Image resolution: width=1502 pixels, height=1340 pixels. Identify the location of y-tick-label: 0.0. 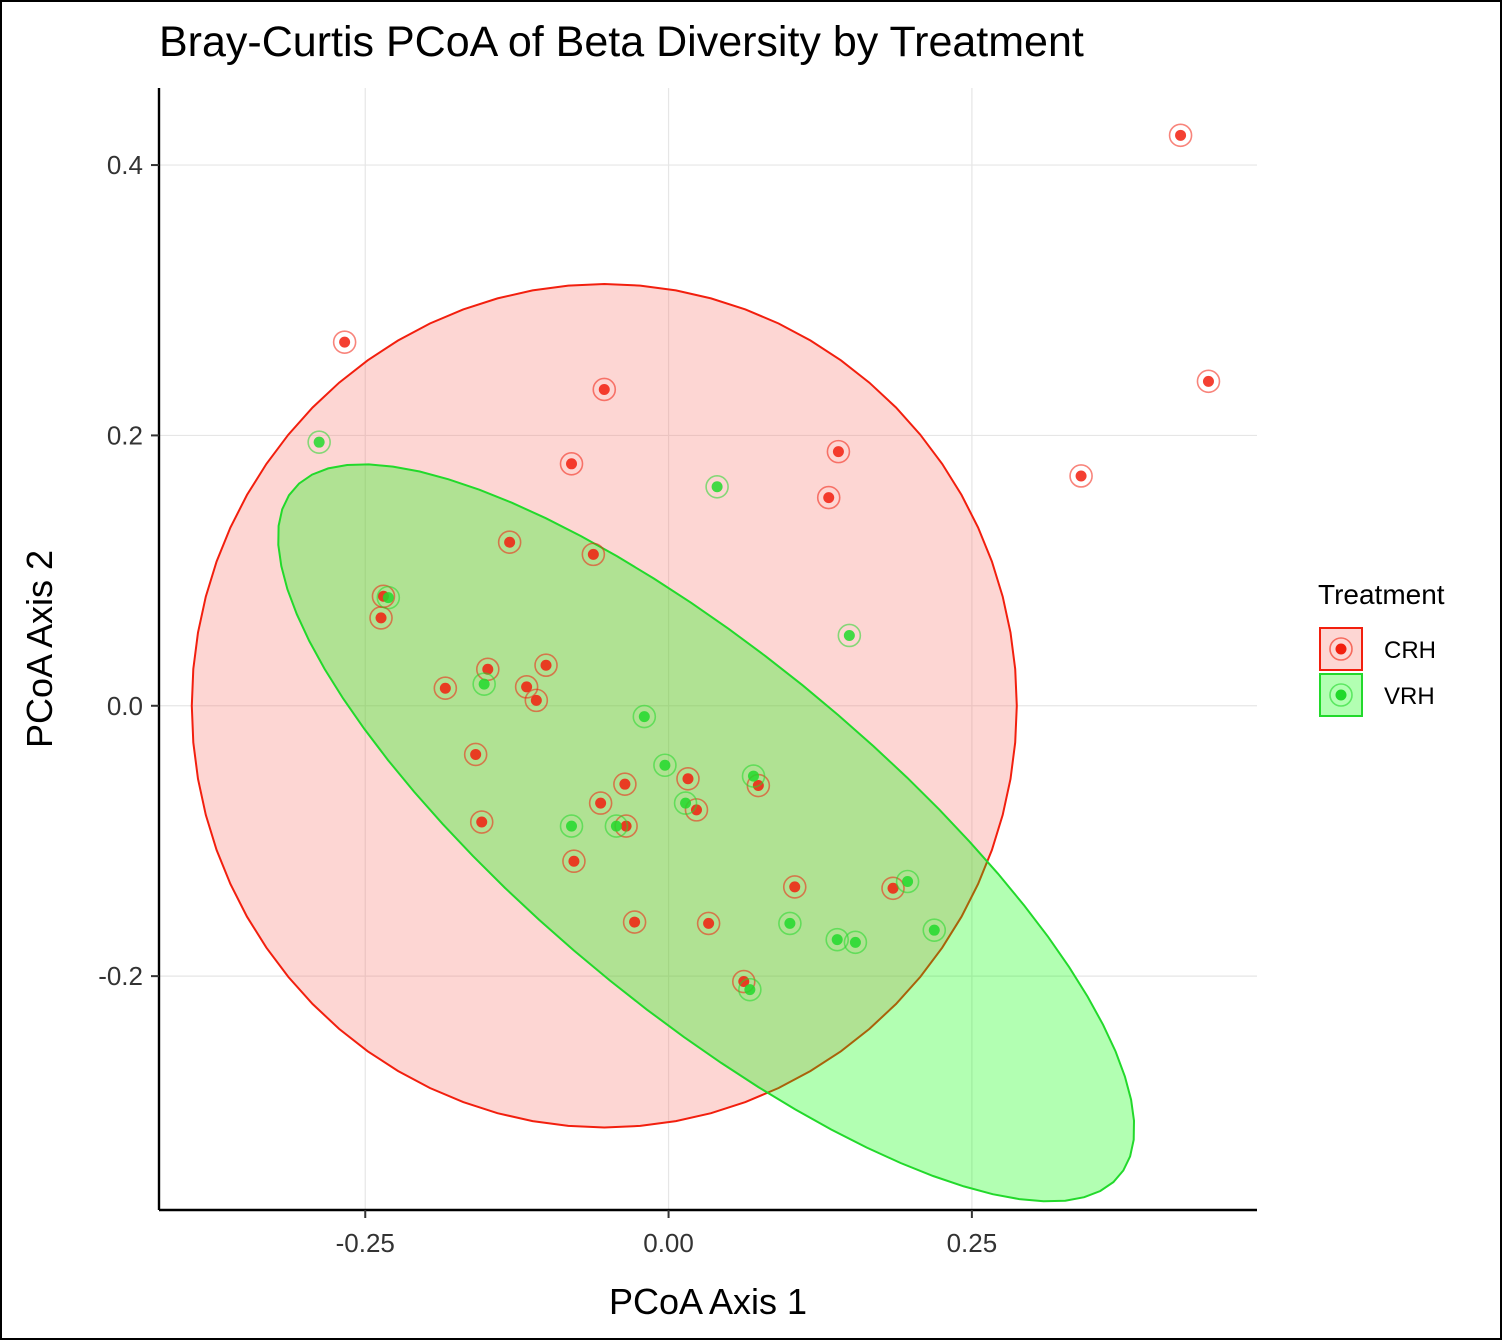
(125, 706).